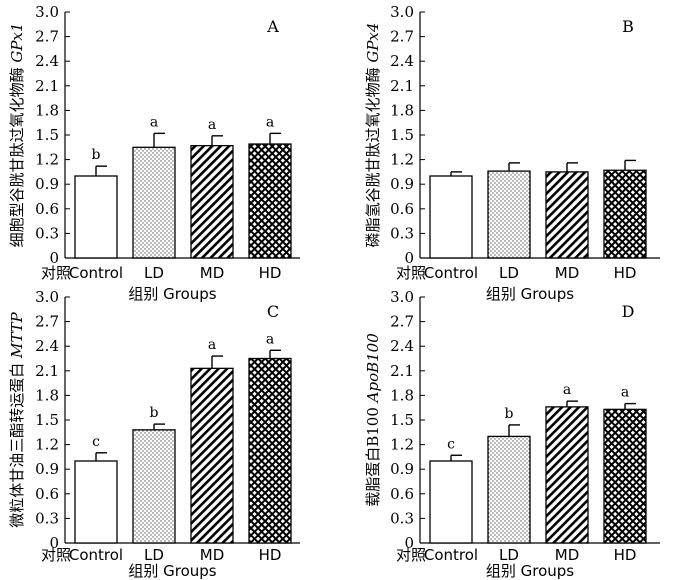  Describe the element at coordinates (17, 419) in the screenshot. I see `y-axis-title: 微粒体甘油三酯转运蛋白 MTTP` at that location.